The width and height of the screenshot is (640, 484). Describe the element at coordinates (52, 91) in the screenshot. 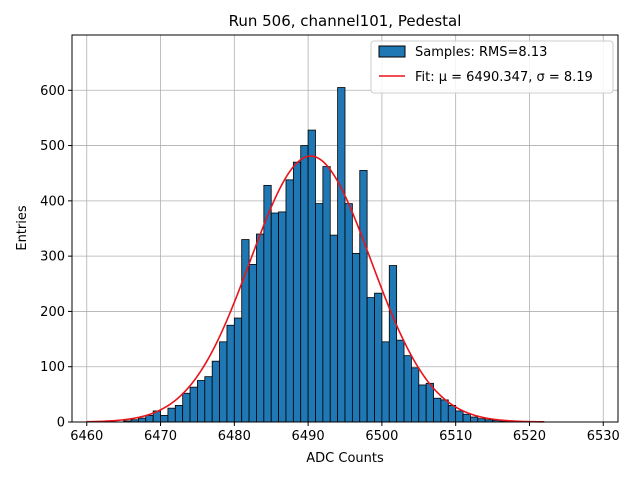

I see `y-tick-label: 600` at that location.